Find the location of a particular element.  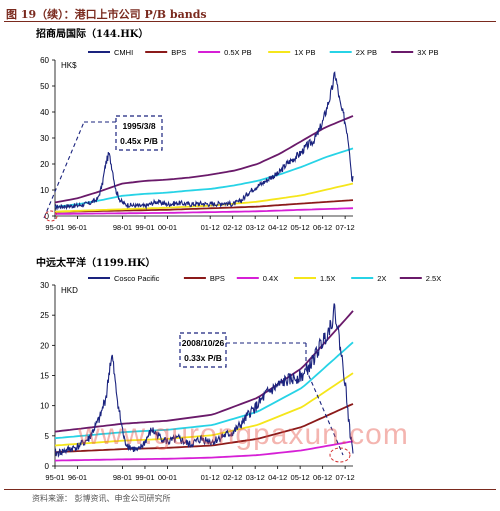

annotation-date: 2008/10/26 is located at coordinates (203, 343).